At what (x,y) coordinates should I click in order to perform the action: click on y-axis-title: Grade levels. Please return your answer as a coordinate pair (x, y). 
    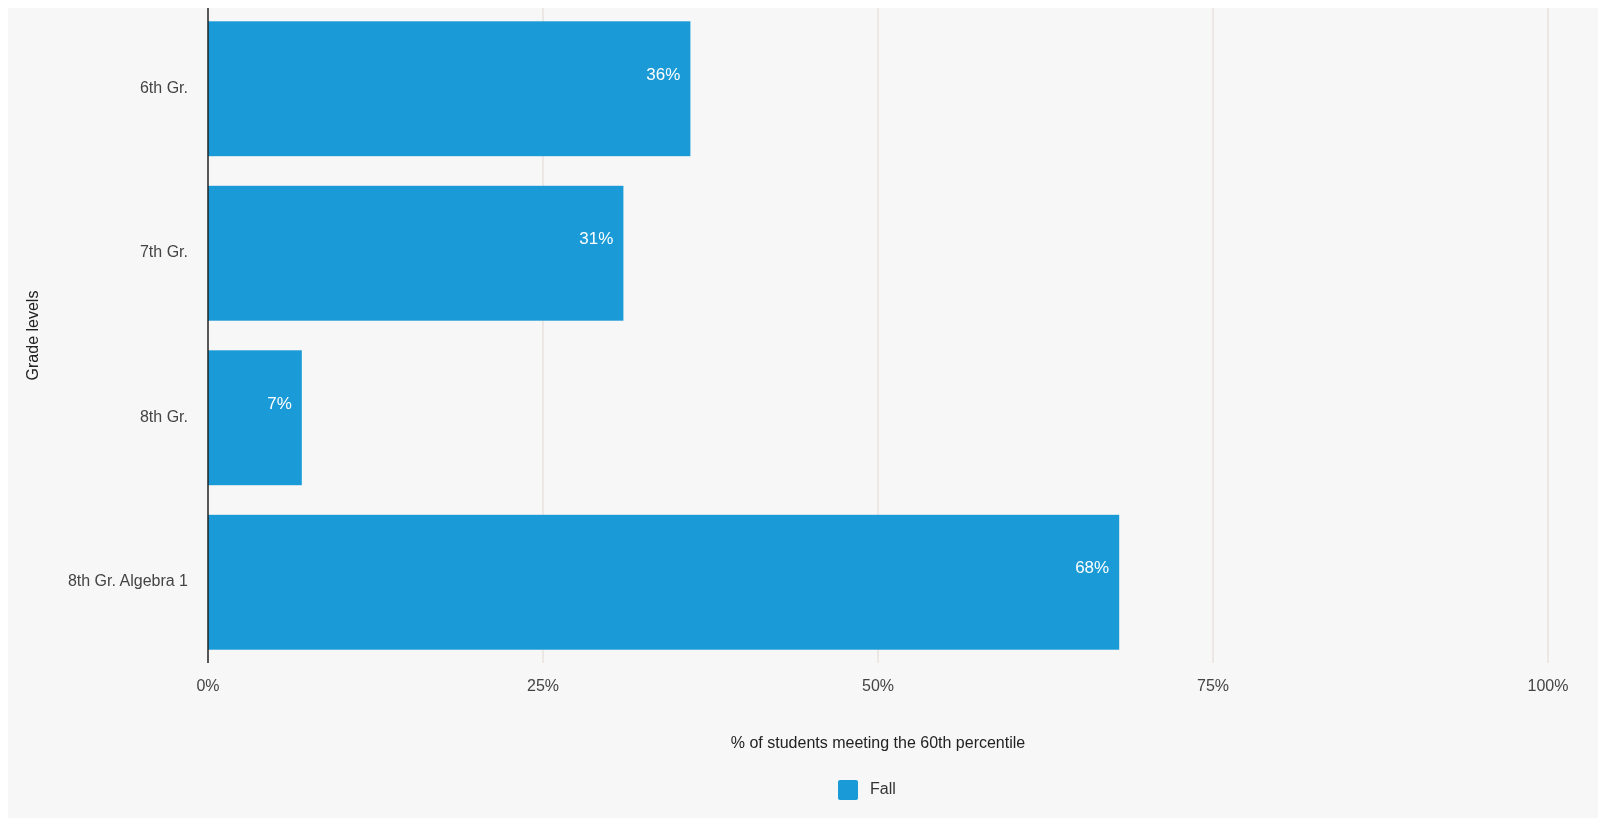
    Looking at the image, I should click on (32, 335).